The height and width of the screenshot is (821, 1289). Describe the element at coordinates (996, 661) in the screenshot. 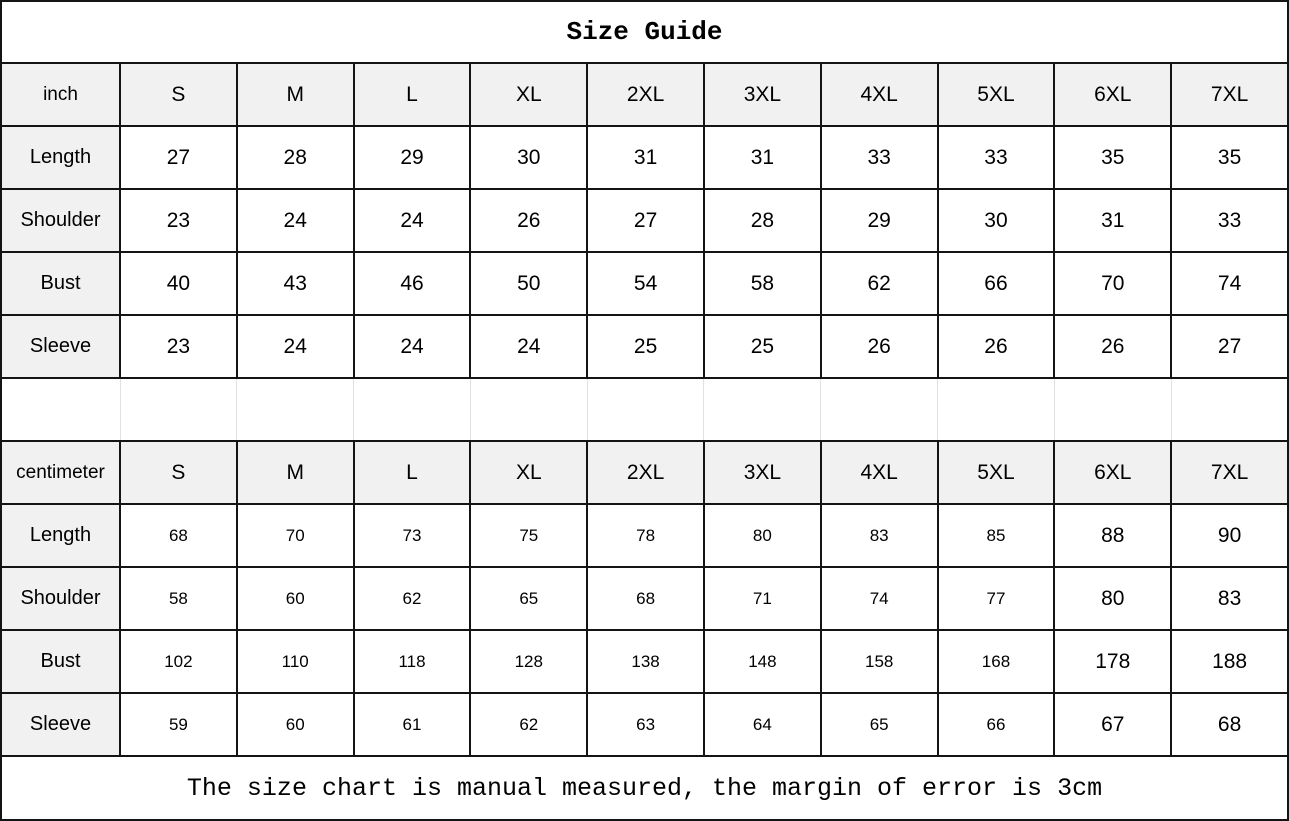

I see `value-cell: 168` at that location.